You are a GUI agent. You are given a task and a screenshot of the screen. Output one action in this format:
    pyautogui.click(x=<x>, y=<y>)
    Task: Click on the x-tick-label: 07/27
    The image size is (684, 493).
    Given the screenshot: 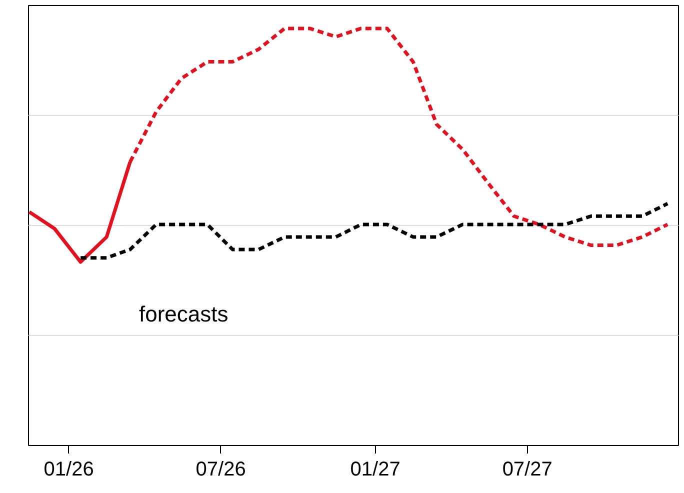 What is the action you would take?
    pyautogui.click(x=527, y=469)
    